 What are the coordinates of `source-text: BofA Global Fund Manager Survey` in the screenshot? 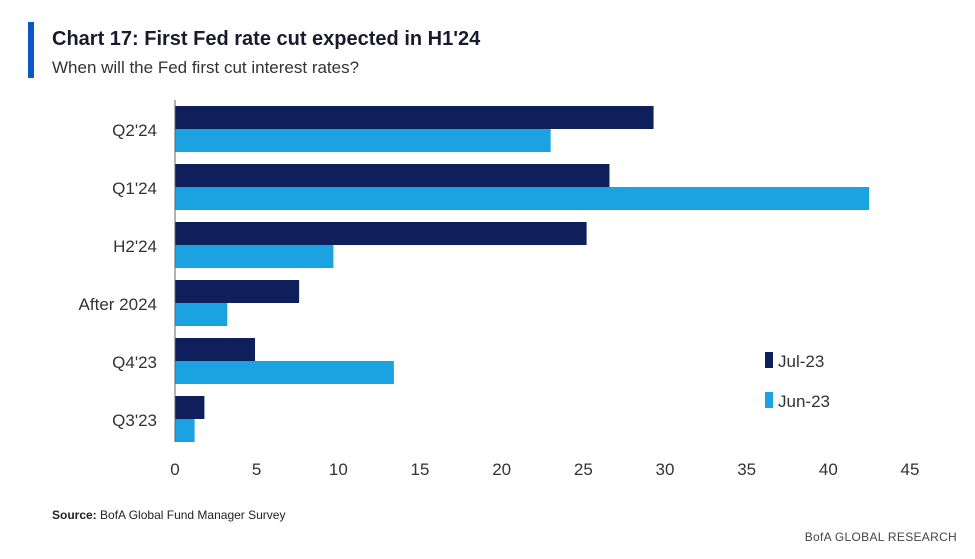 It's located at (193, 515).